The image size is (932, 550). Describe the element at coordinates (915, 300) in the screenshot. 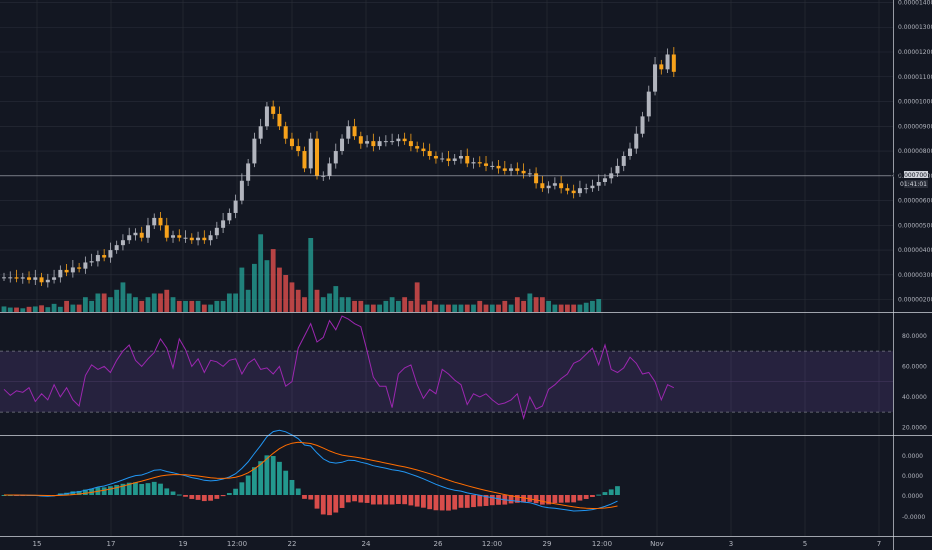

I see `price-tick-label: 0.00000200` at that location.